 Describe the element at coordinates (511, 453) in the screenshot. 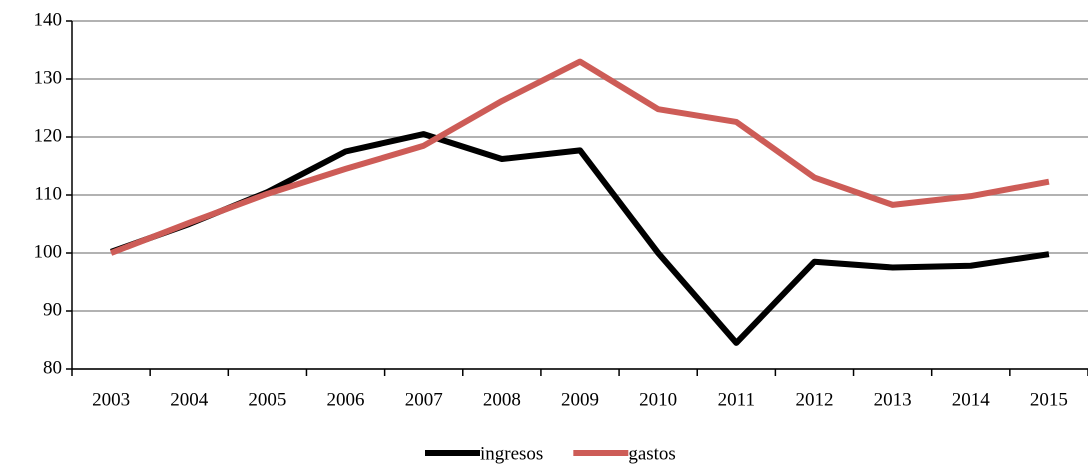

I see `legend-label: ingresos` at that location.